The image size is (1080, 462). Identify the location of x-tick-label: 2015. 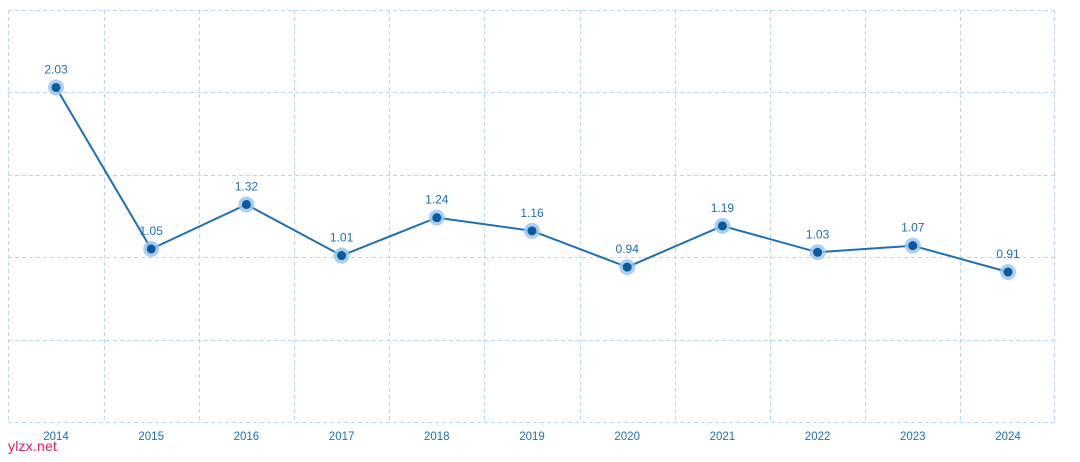
(151, 437).